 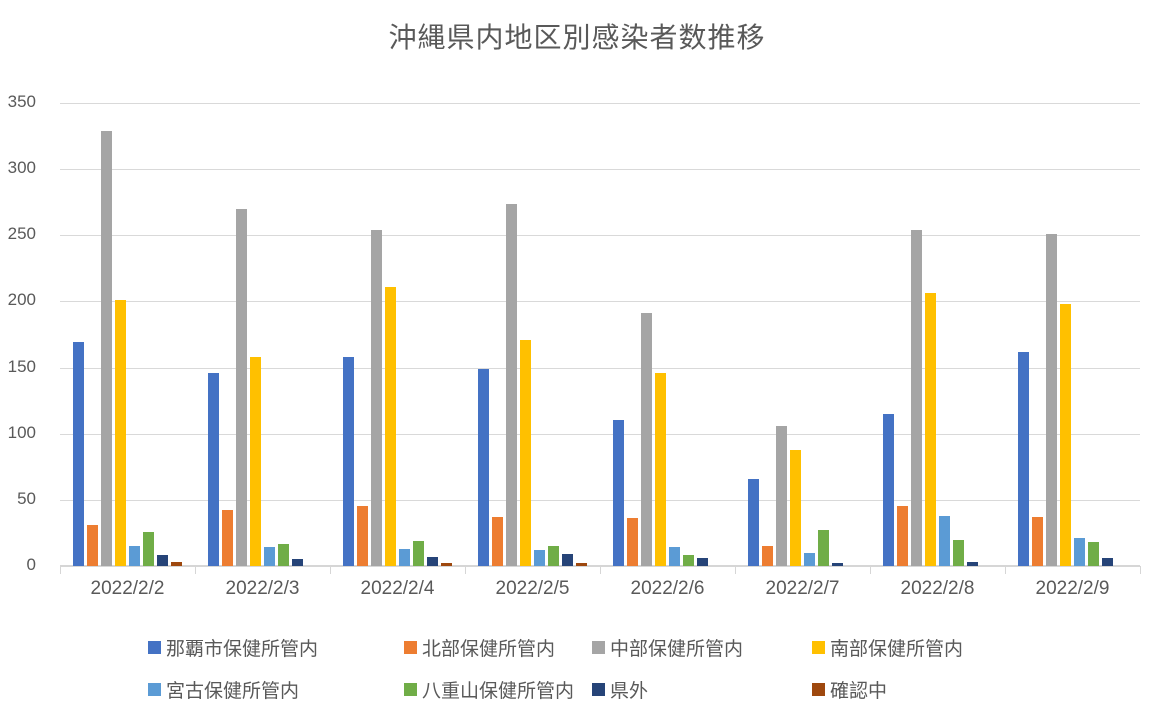 What do you see at coordinates (837, 564) in the screenshot?
I see `bar-県外-2022/2/7` at bounding box center [837, 564].